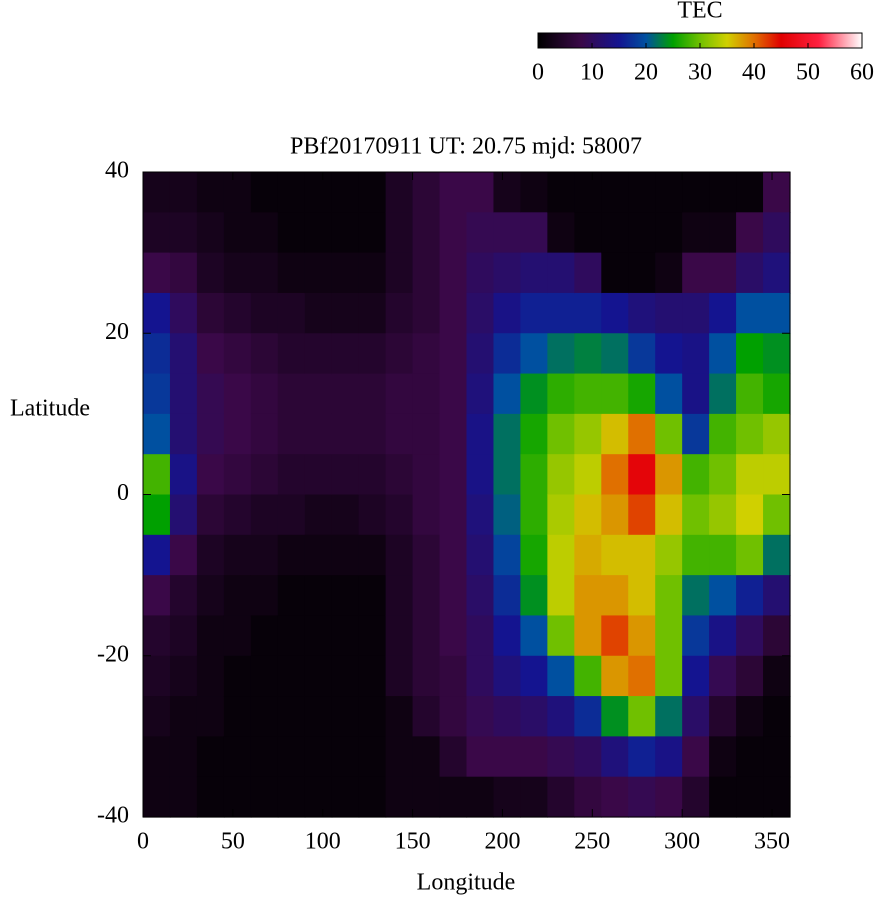  Describe the element at coordinates (754, 73) in the screenshot. I see `colorbar-tick-label: 40` at that location.